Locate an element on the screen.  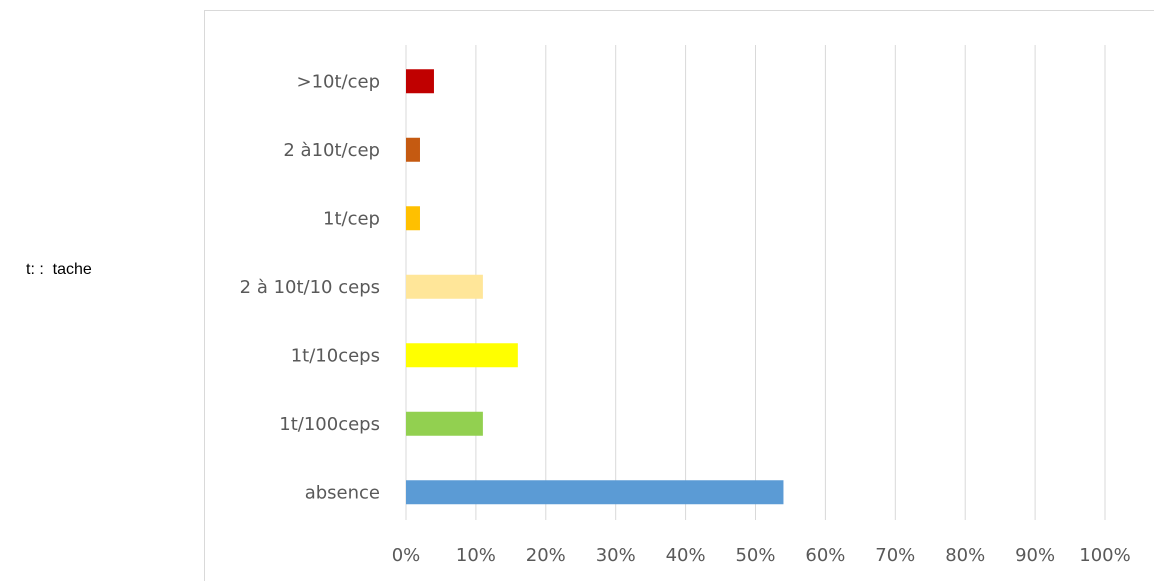
category-label: >10t/cep is located at coordinates (338, 81).